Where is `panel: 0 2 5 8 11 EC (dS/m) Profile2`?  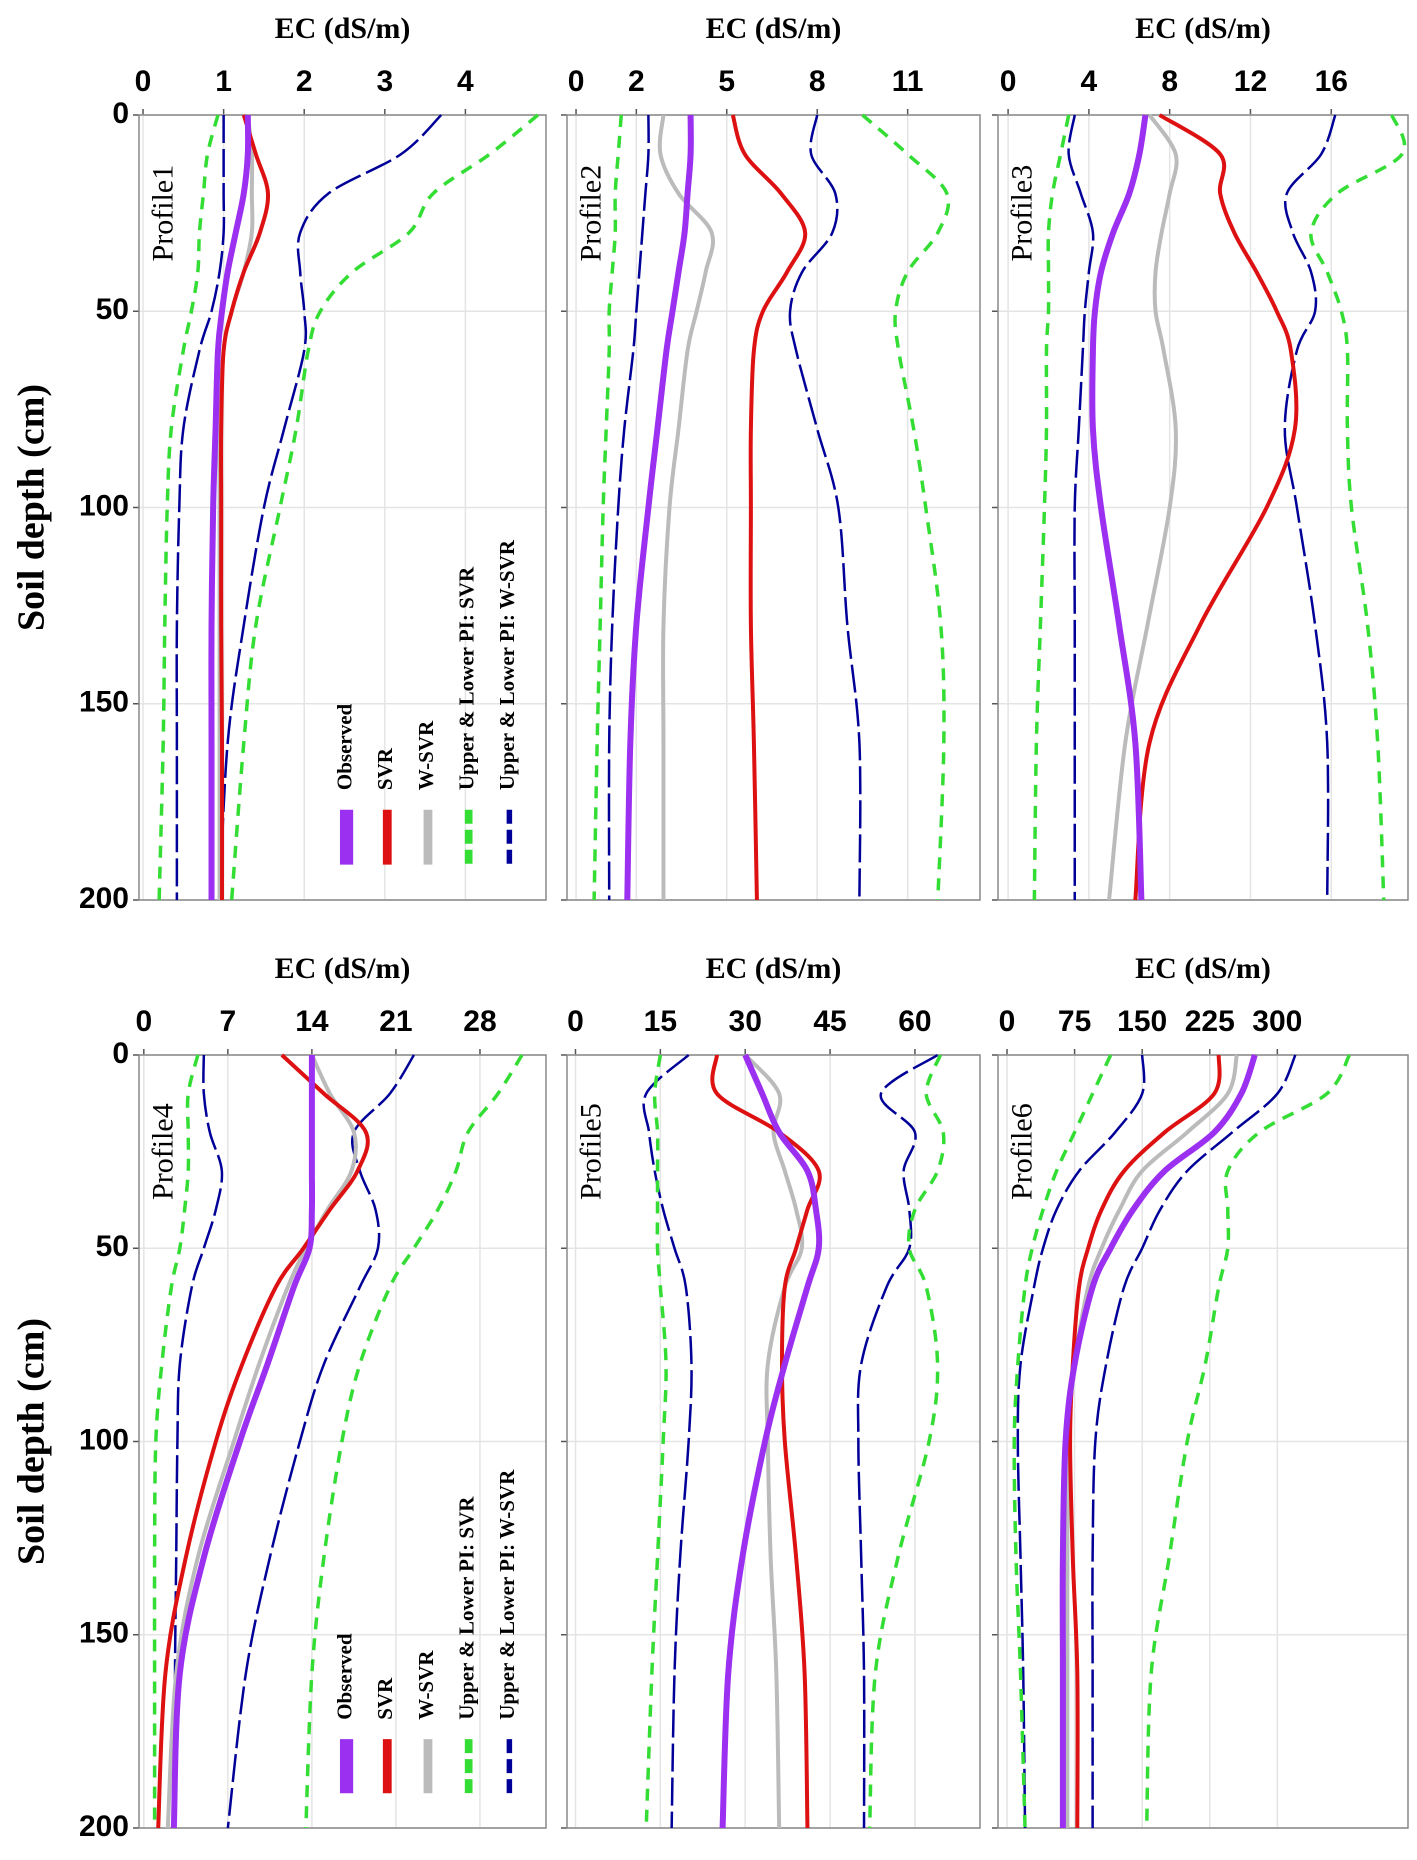 panel: 0 2 5 8 11 EC (dS/m) Profile2 is located at coordinates (771, 456).